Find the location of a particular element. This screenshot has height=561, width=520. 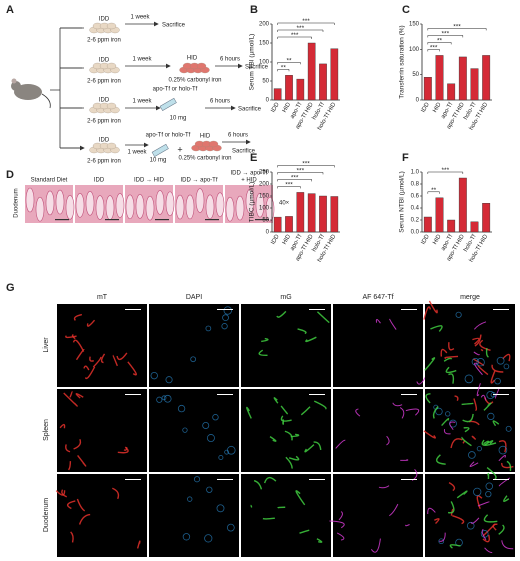

wait: 6 hours is located at coordinates (230, 60).